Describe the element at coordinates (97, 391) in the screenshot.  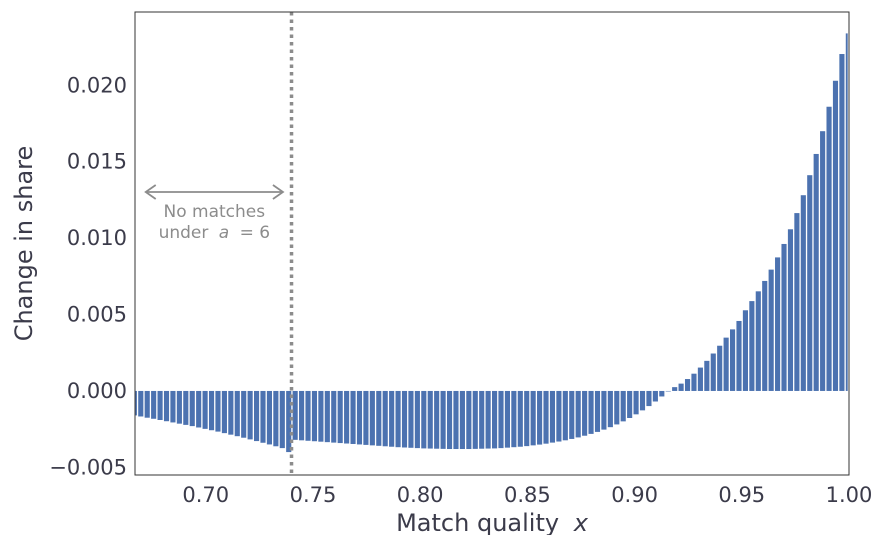
I see `y-tick-label: 0.000` at that location.